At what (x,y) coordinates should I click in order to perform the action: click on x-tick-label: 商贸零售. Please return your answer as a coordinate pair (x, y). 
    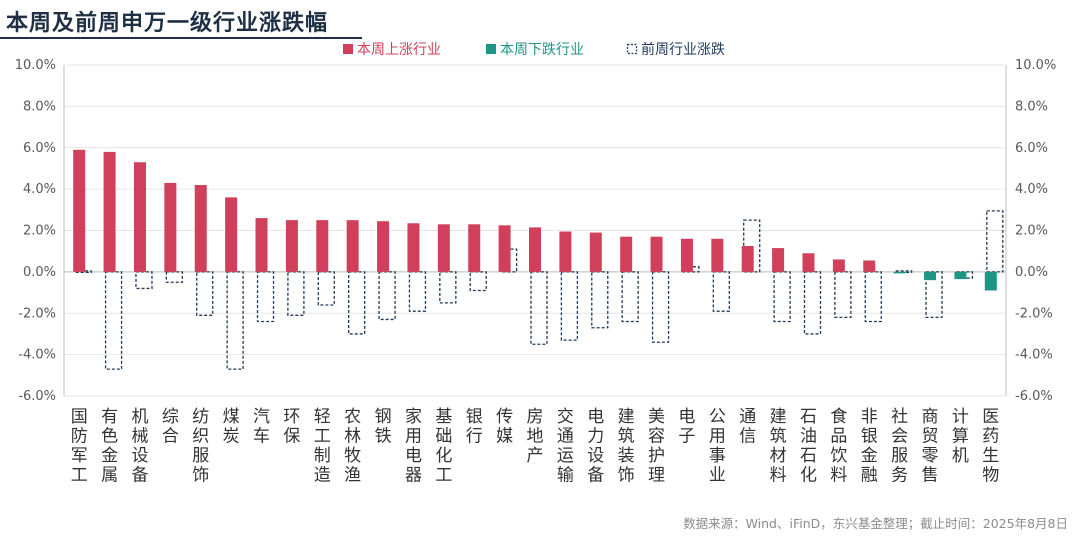
    Looking at the image, I should click on (930, 446).